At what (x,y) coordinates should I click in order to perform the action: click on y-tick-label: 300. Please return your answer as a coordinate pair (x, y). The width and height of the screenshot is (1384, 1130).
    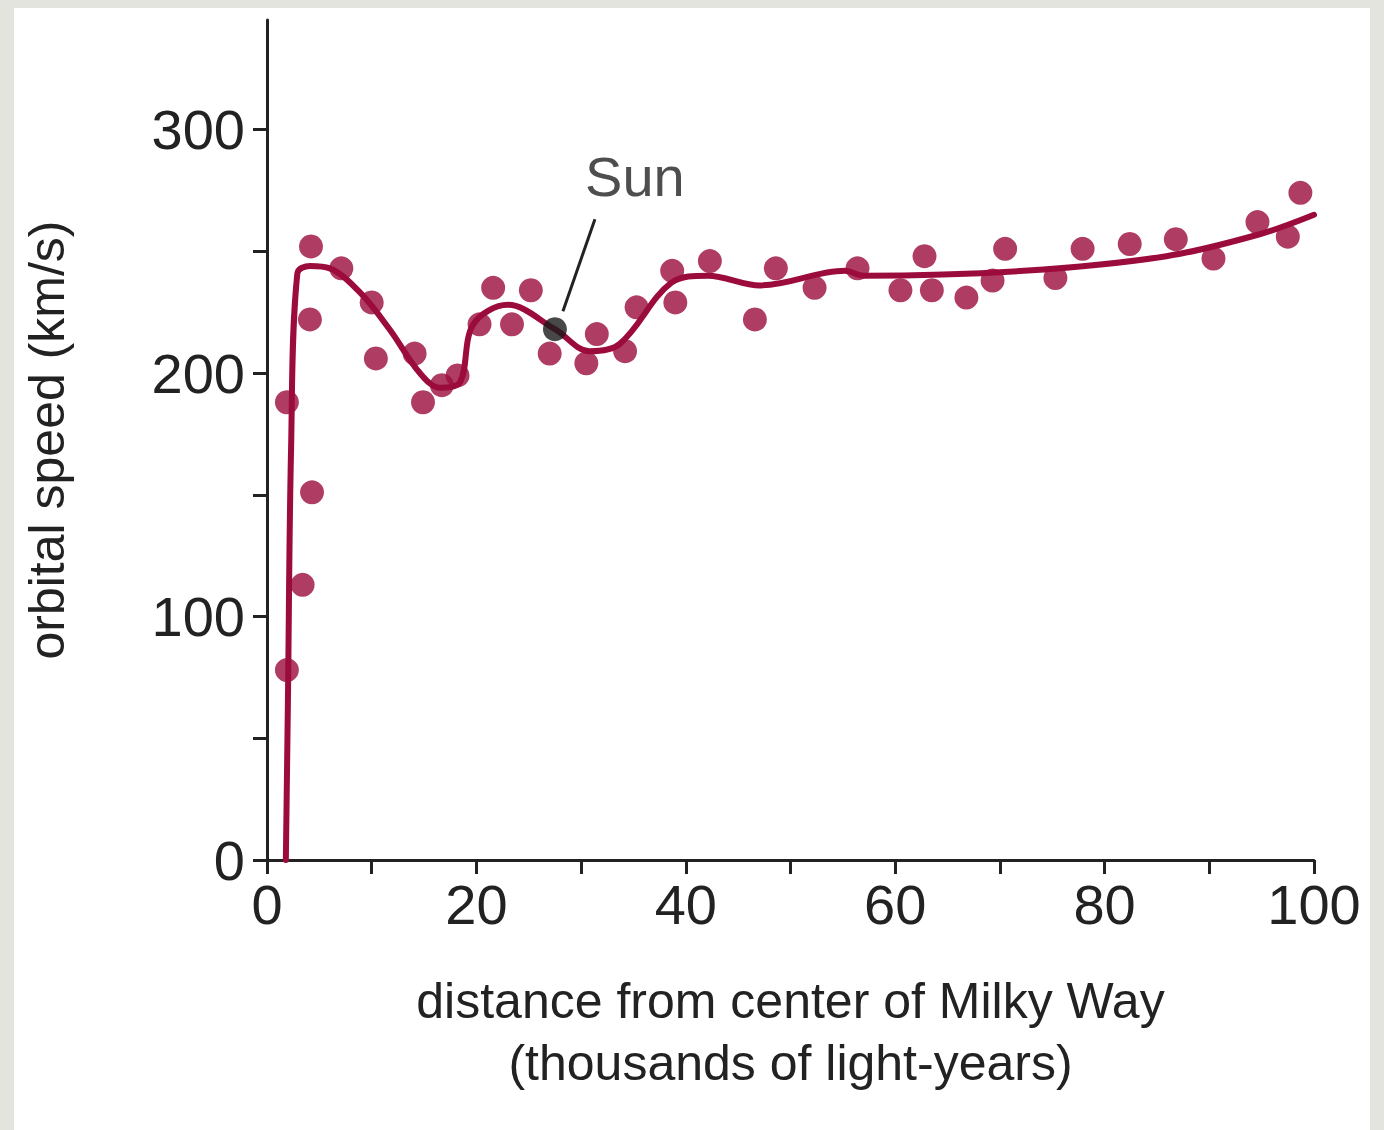
    Looking at the image, I should click on (198, 130).